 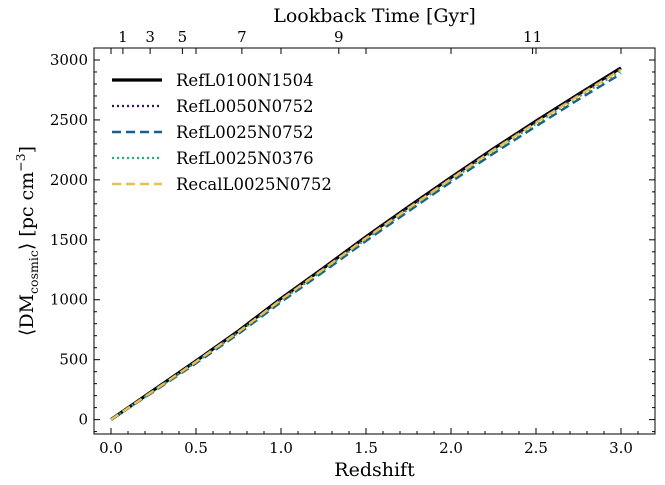 What do you see at coordinates (196, 448) in the screenshot?
I see `x-tick-label: 0.5` at bounding box center [196, 448].